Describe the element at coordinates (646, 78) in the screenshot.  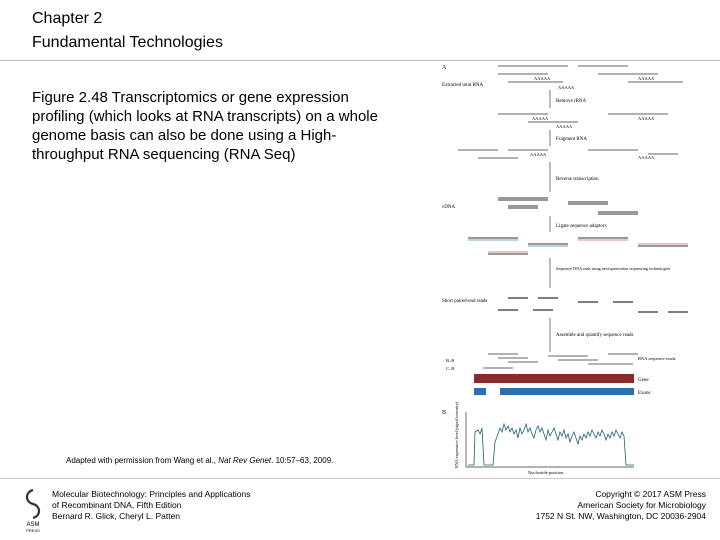
I see `polya-2: AAAAA` at that location.